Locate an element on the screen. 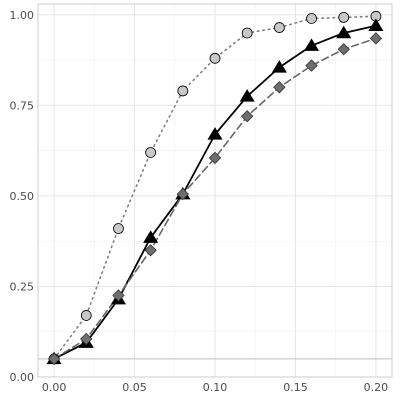 The height and width of the screenshot is (400, 400). x-tick-label: 0.20 is located at coordinates (376, 387).